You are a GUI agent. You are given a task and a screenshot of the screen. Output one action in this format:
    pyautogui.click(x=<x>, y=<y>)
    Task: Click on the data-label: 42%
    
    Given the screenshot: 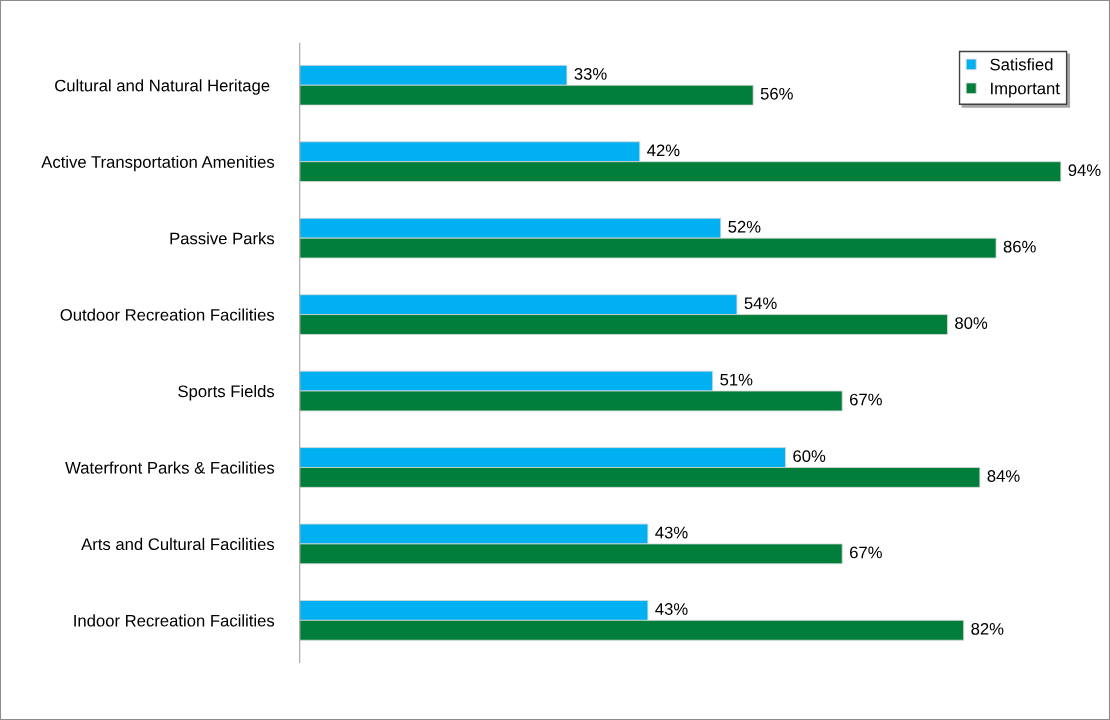 What is the action you would take?
    pyautogui.click(x=663, y=150)
    